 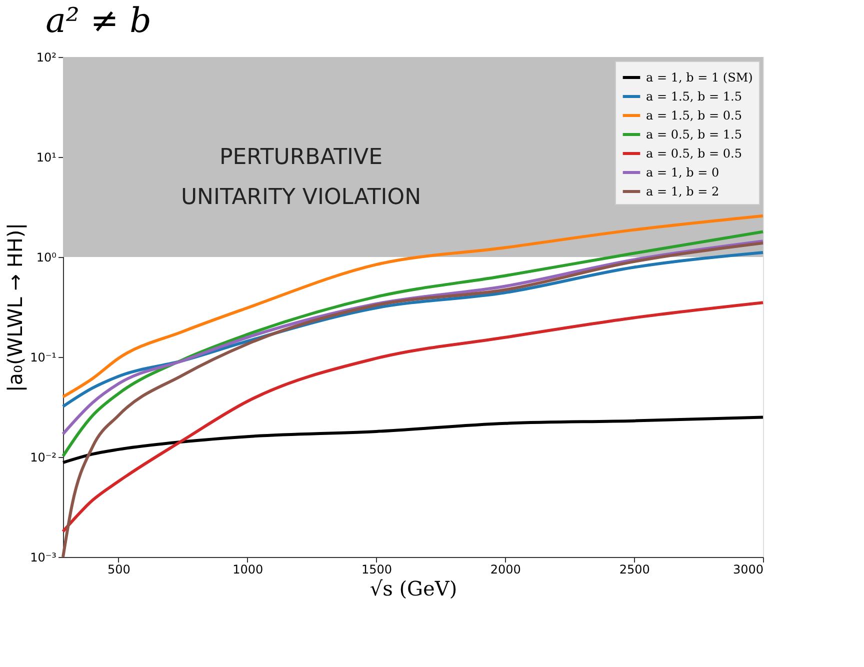 I want to click on legend-label: a = 1, b = 1 (SM), so click(x=699, y=77).